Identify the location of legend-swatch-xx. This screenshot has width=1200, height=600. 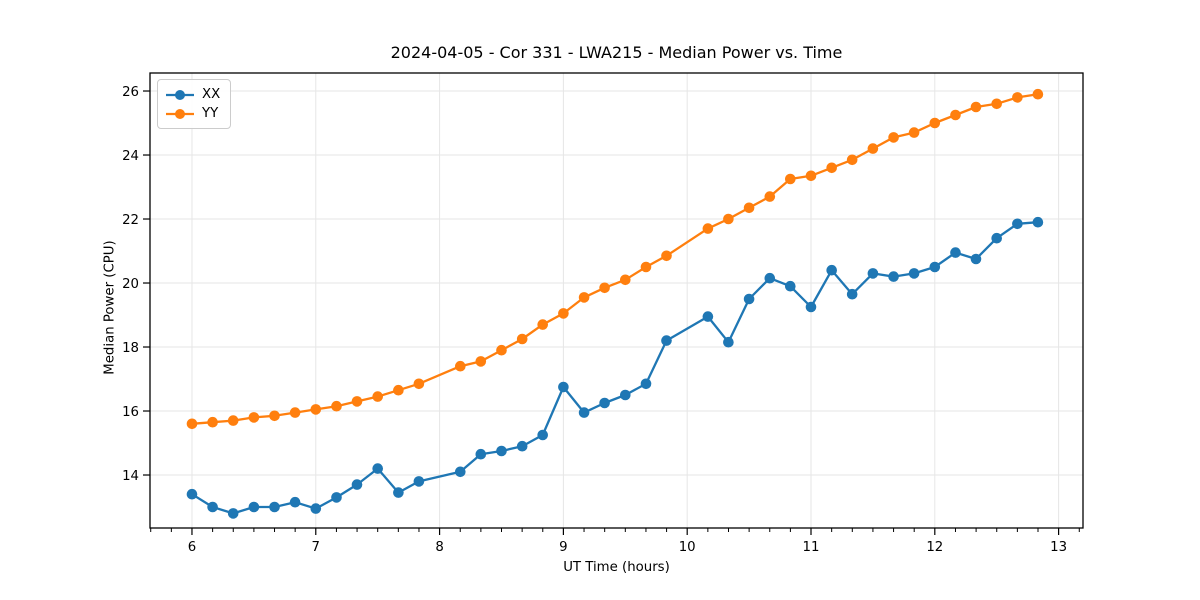
(180, 94).